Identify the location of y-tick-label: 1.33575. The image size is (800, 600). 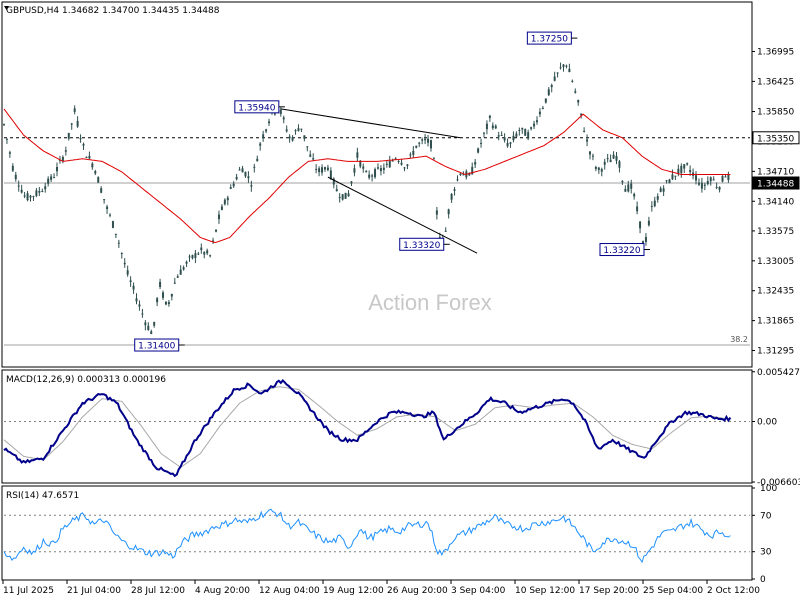
(775, 232).